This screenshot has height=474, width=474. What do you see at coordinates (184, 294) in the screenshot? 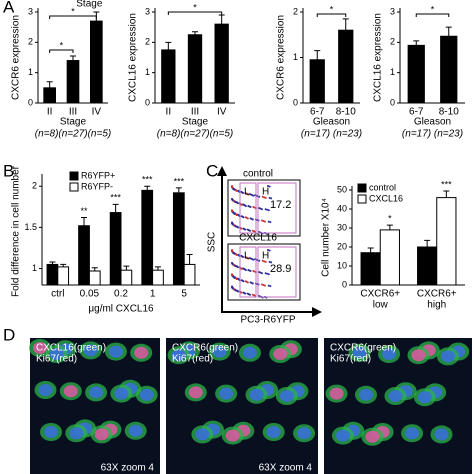
I see `x-tick-label: 5` at bounding box center [184, 294].